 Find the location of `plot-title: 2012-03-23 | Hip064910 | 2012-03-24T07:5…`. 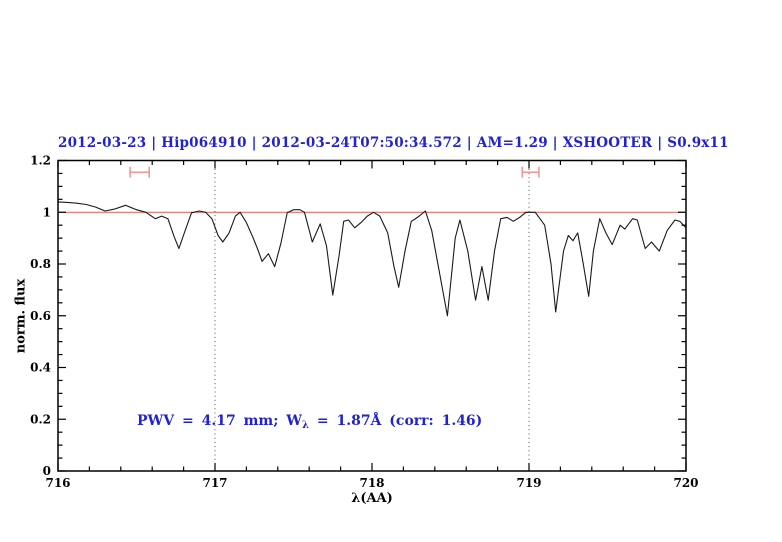

plot-title: 2012-03-23 | Hip064910 | 2012-03-24T07:5… is located at coordinates (393, 143).